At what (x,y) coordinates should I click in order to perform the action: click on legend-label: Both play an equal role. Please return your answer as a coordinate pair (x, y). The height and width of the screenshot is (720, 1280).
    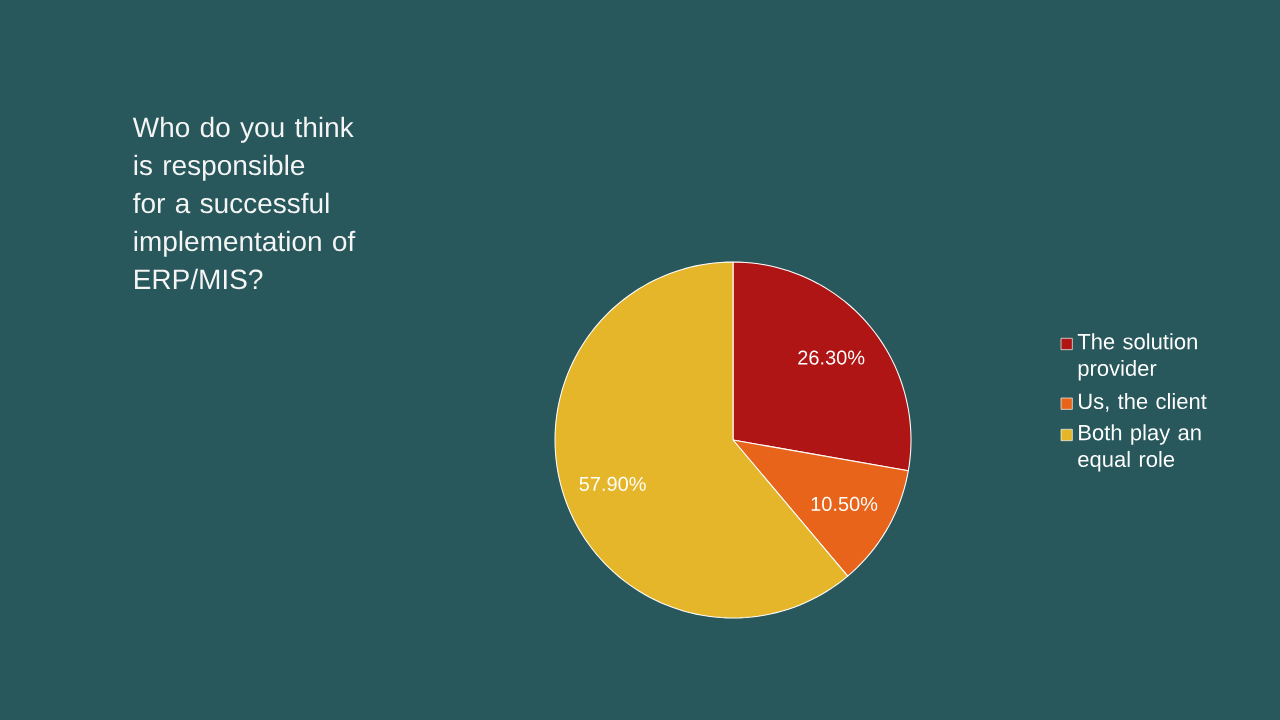
    Looking at the image, I should click on (1139, 448).